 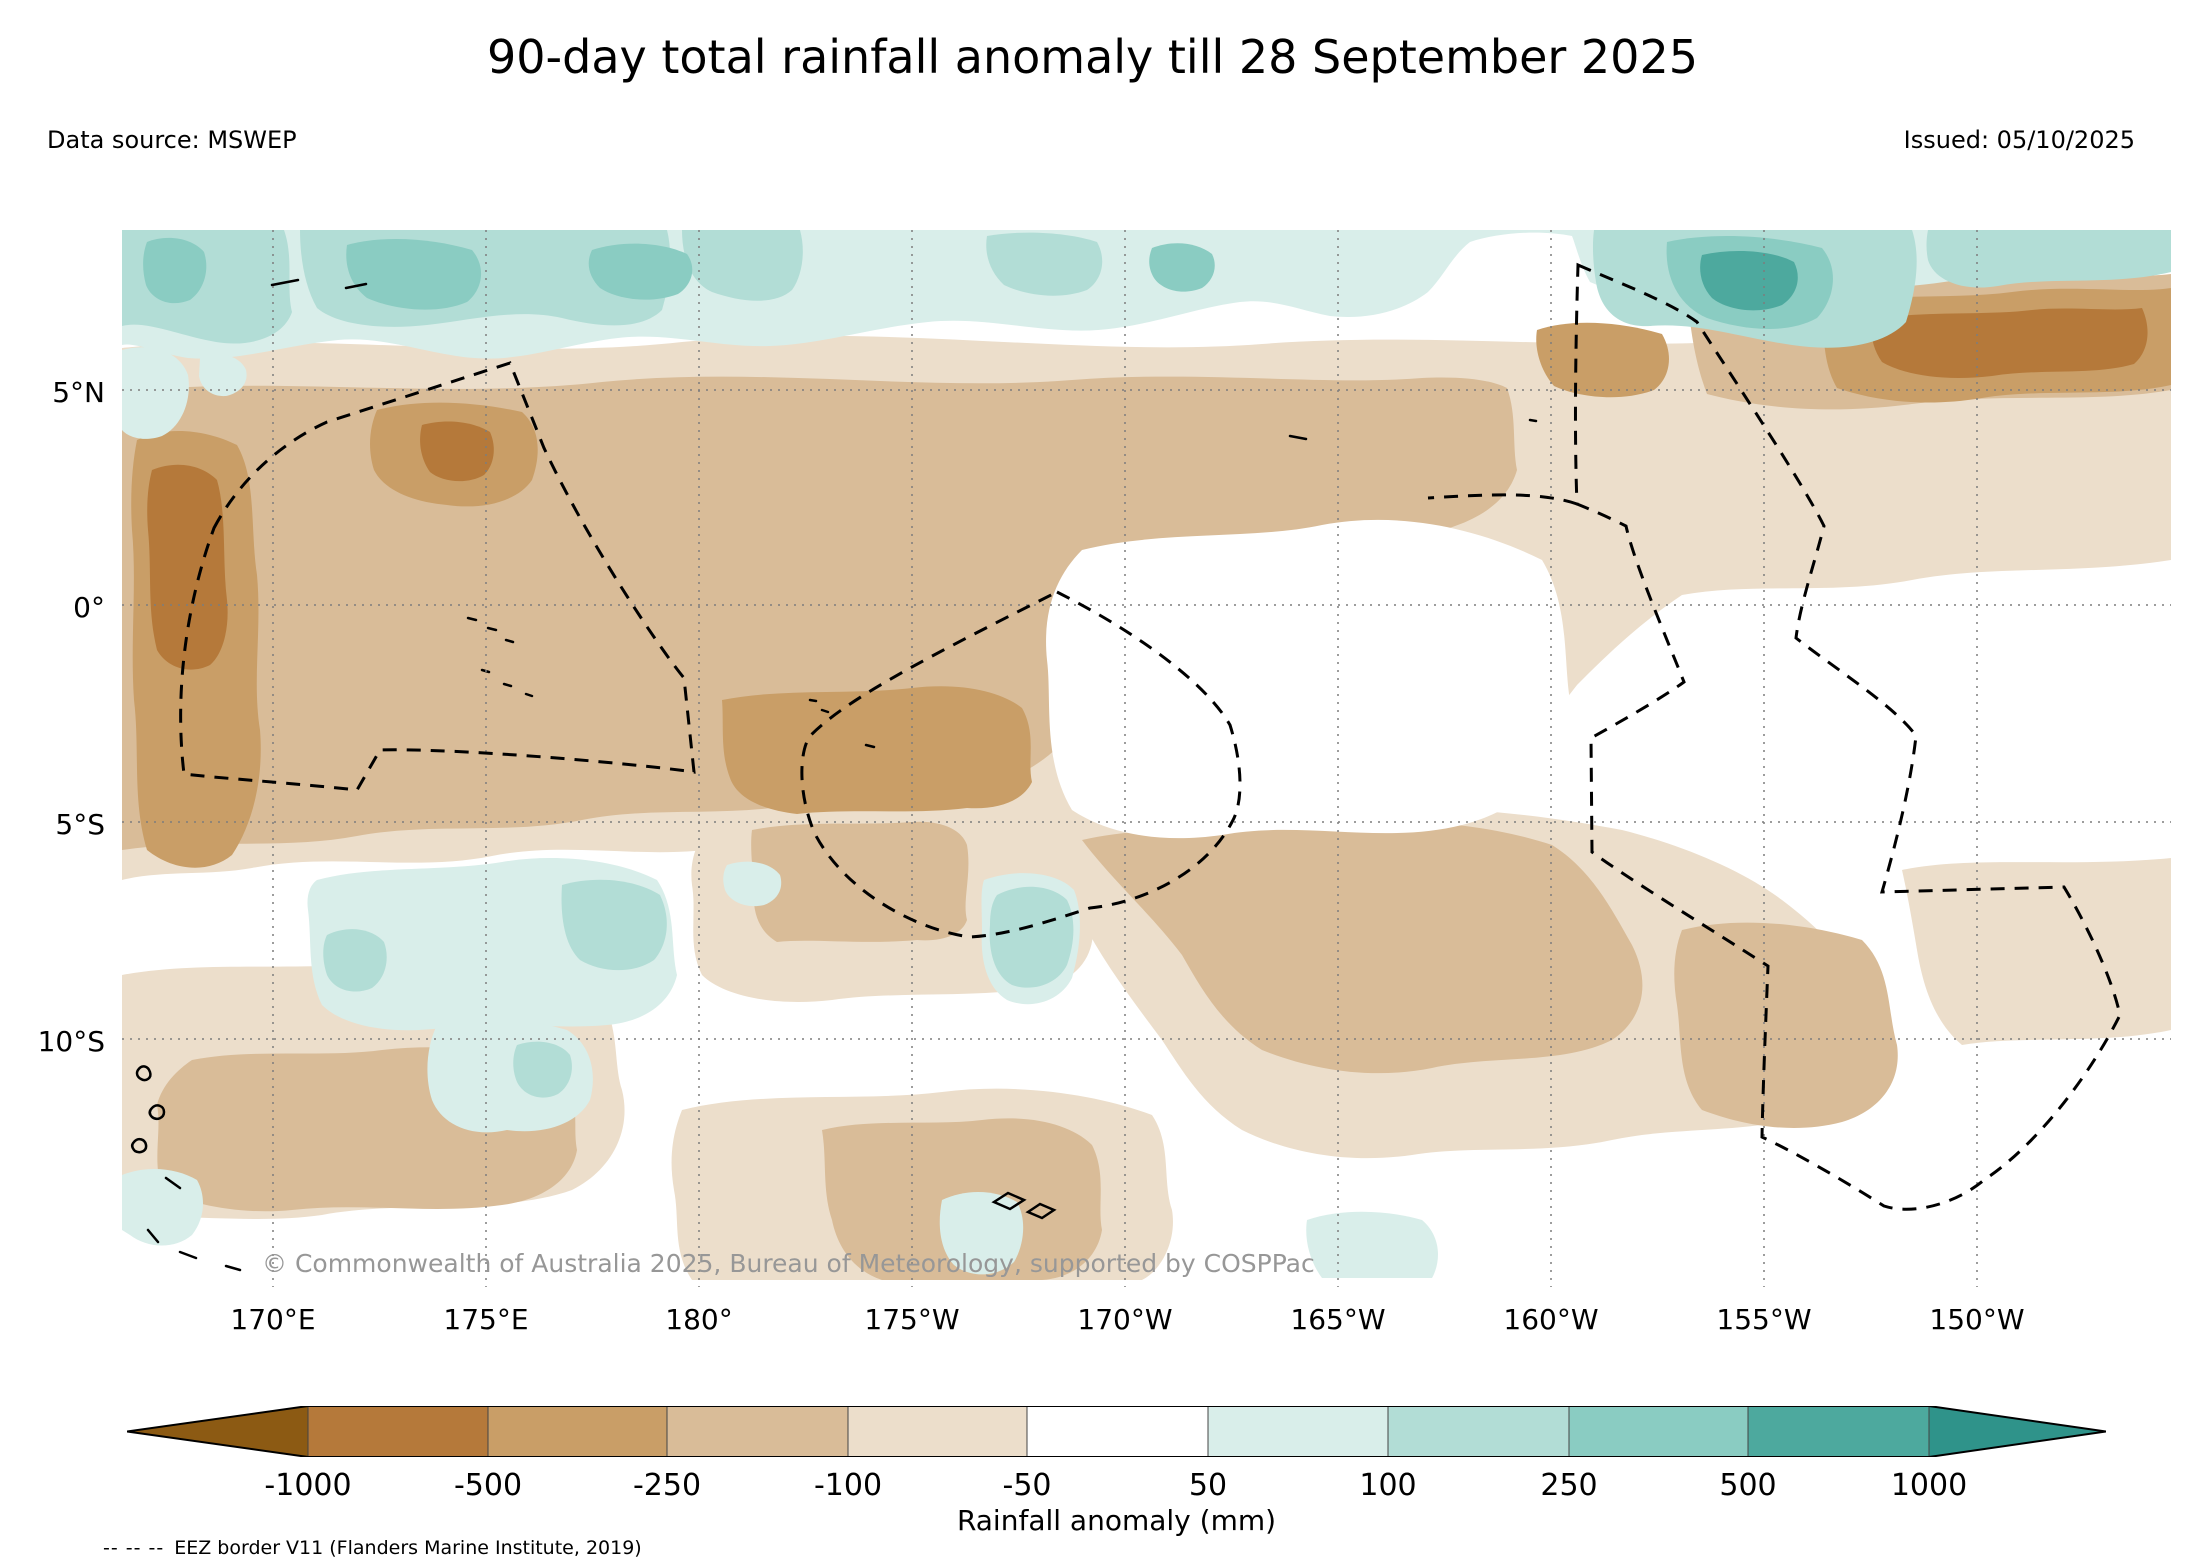 I want to click on issued-date-label: Issued: 05/10/2025, so click(x=2019, y=140).